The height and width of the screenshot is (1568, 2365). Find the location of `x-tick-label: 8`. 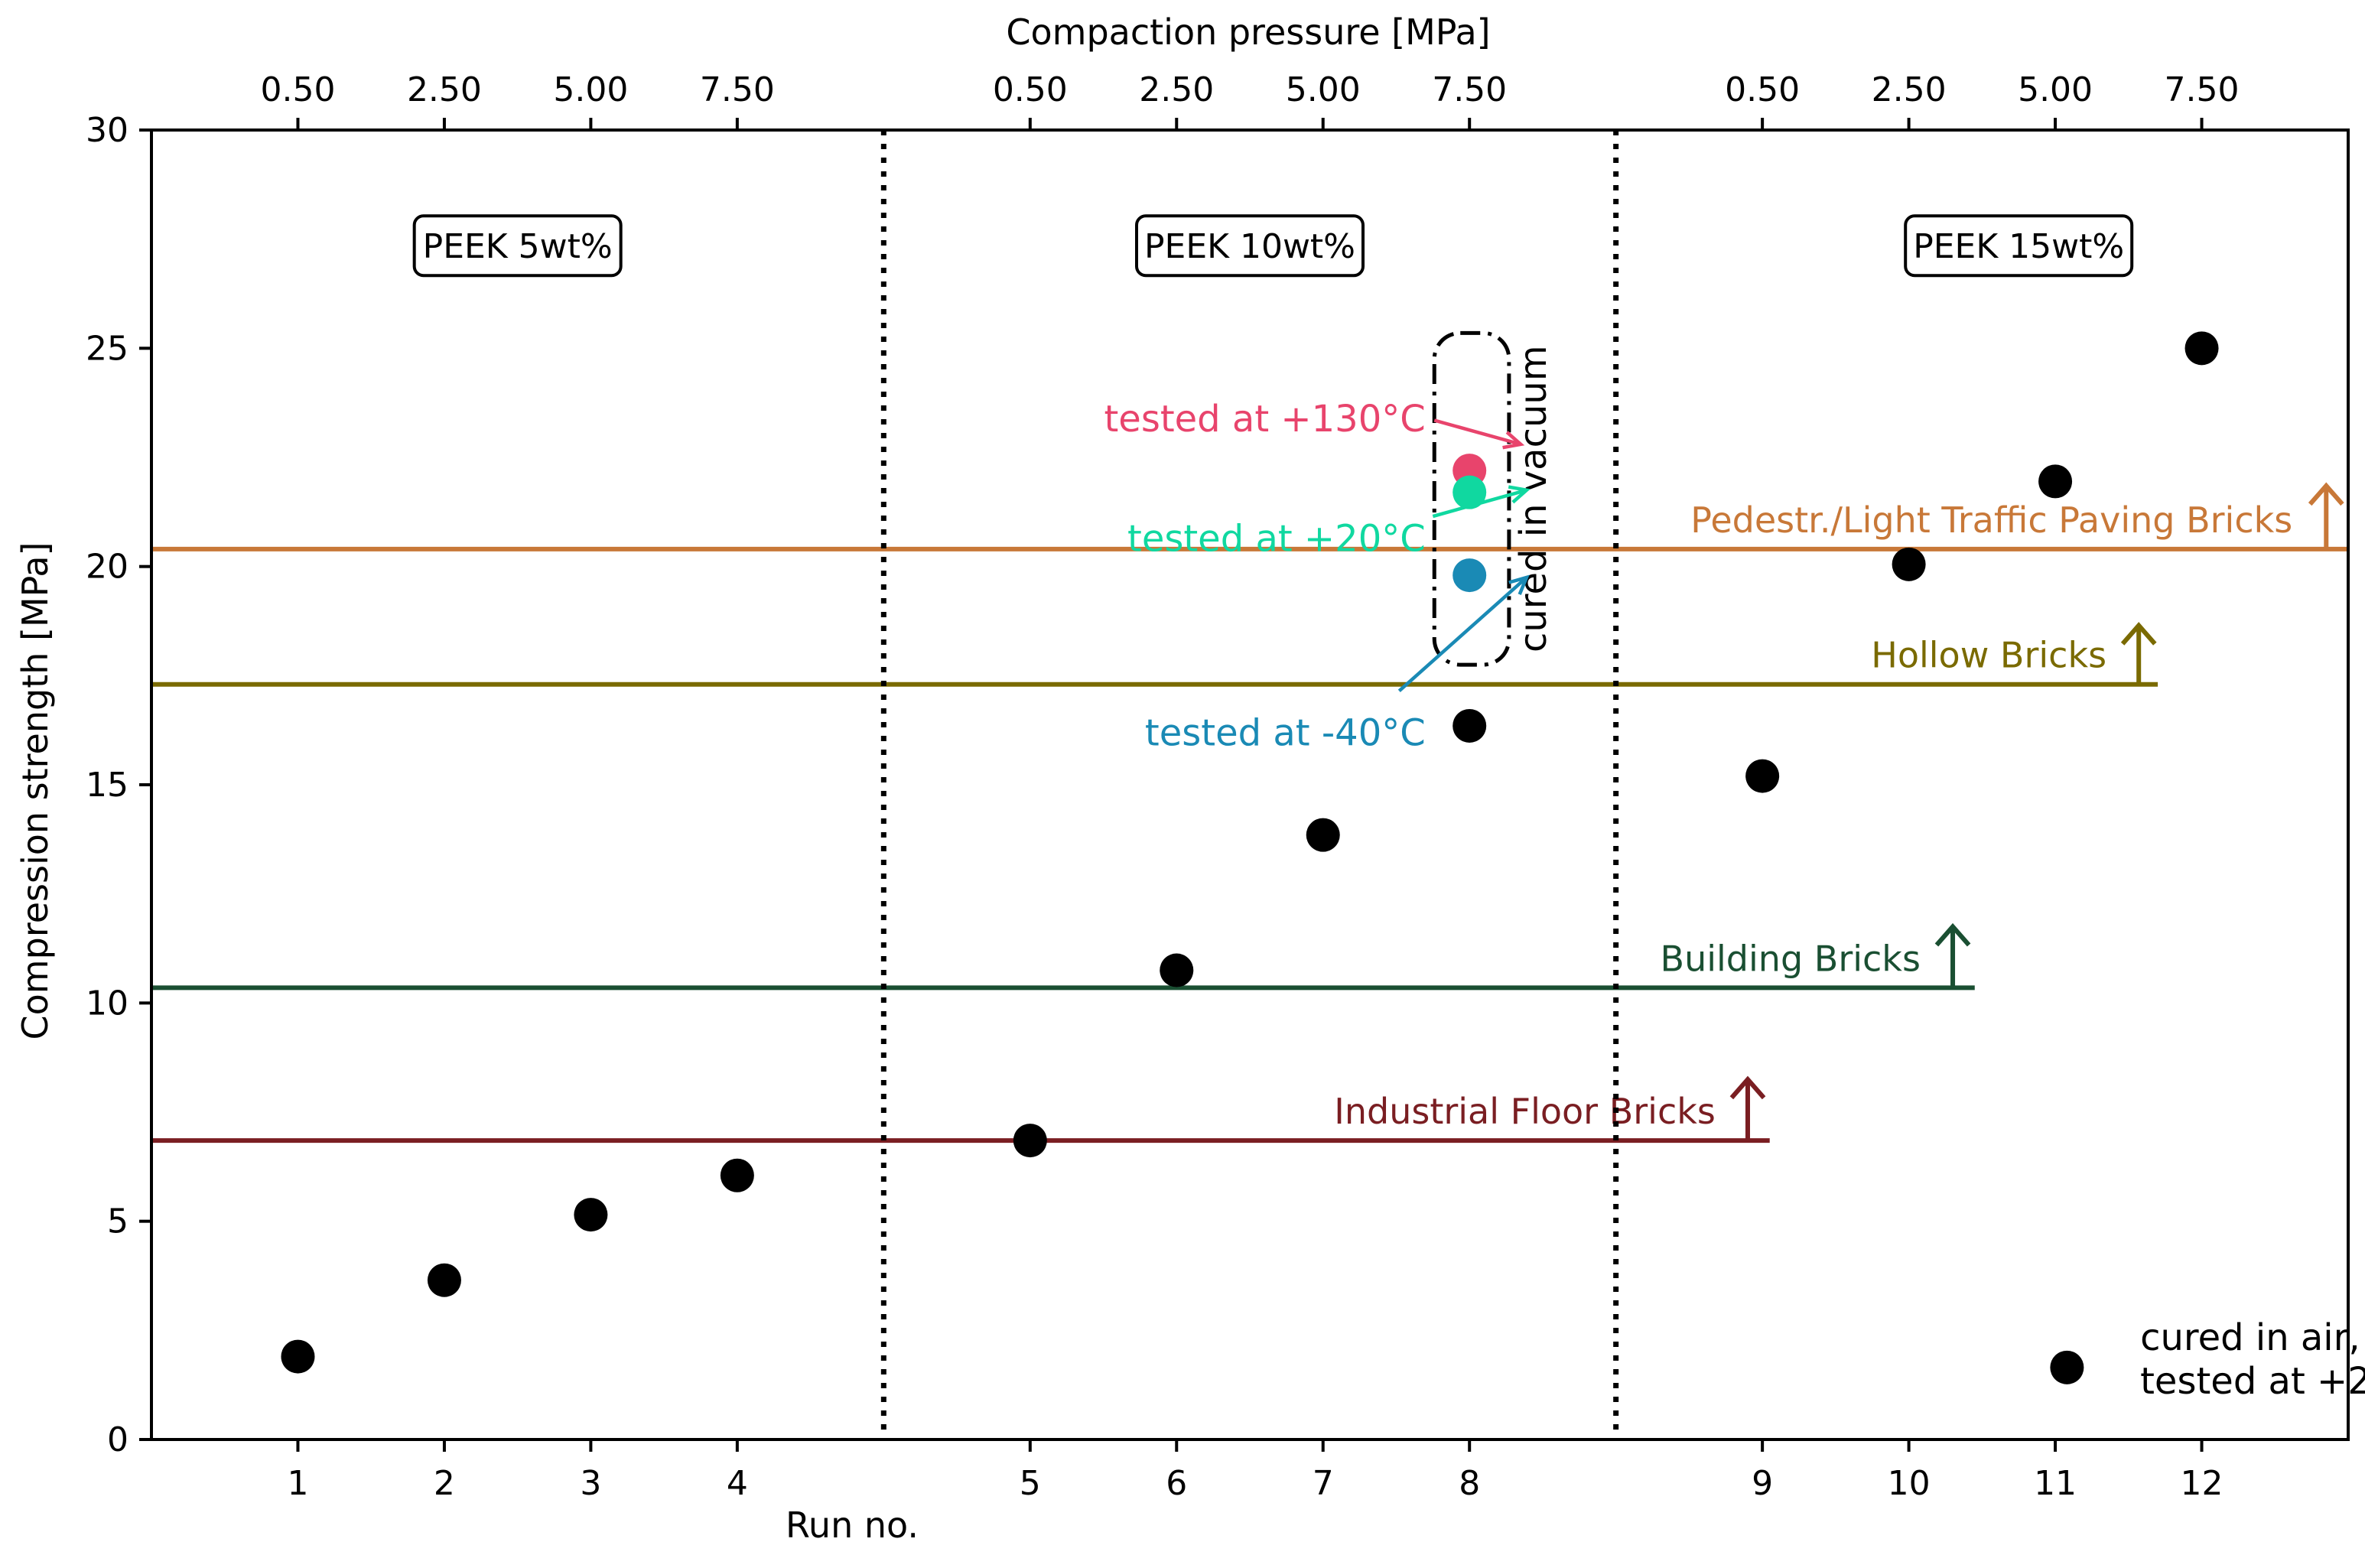

x-tick-label: 8 is located at coordinates (1469, 1484).